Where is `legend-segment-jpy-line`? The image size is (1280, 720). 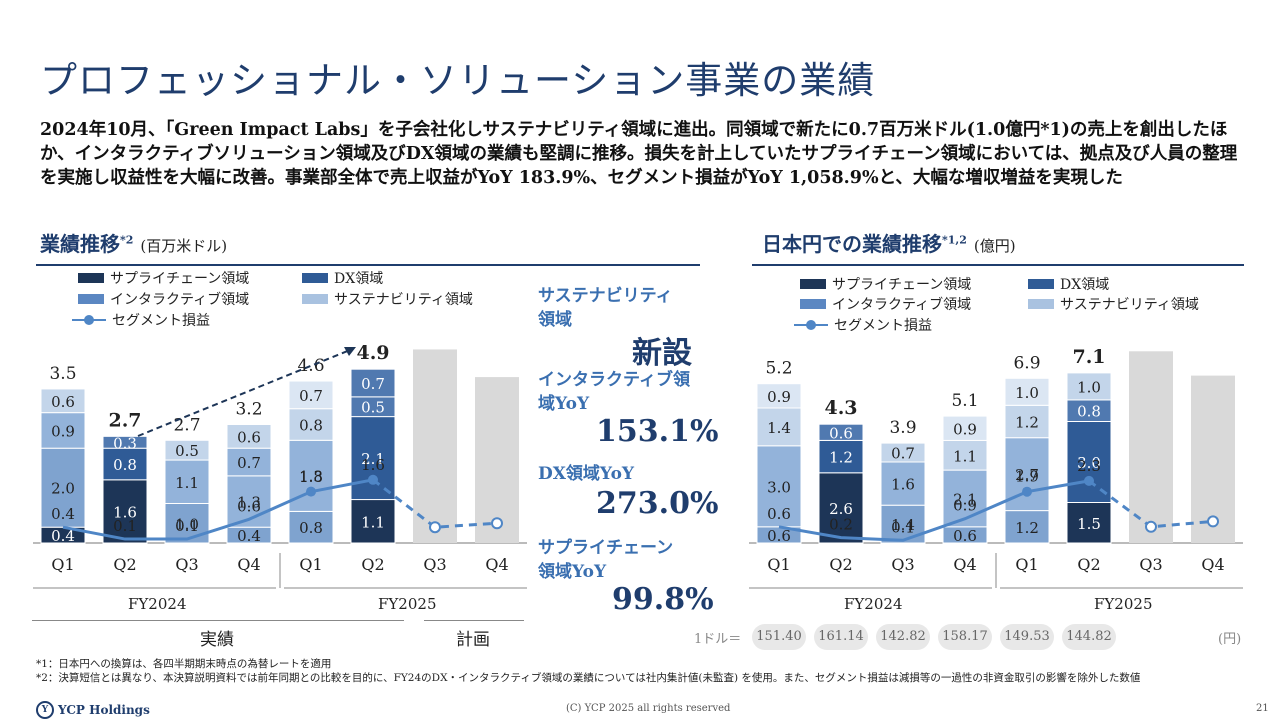
legend-segment-jpy-line is located at coordinates (811, 325).